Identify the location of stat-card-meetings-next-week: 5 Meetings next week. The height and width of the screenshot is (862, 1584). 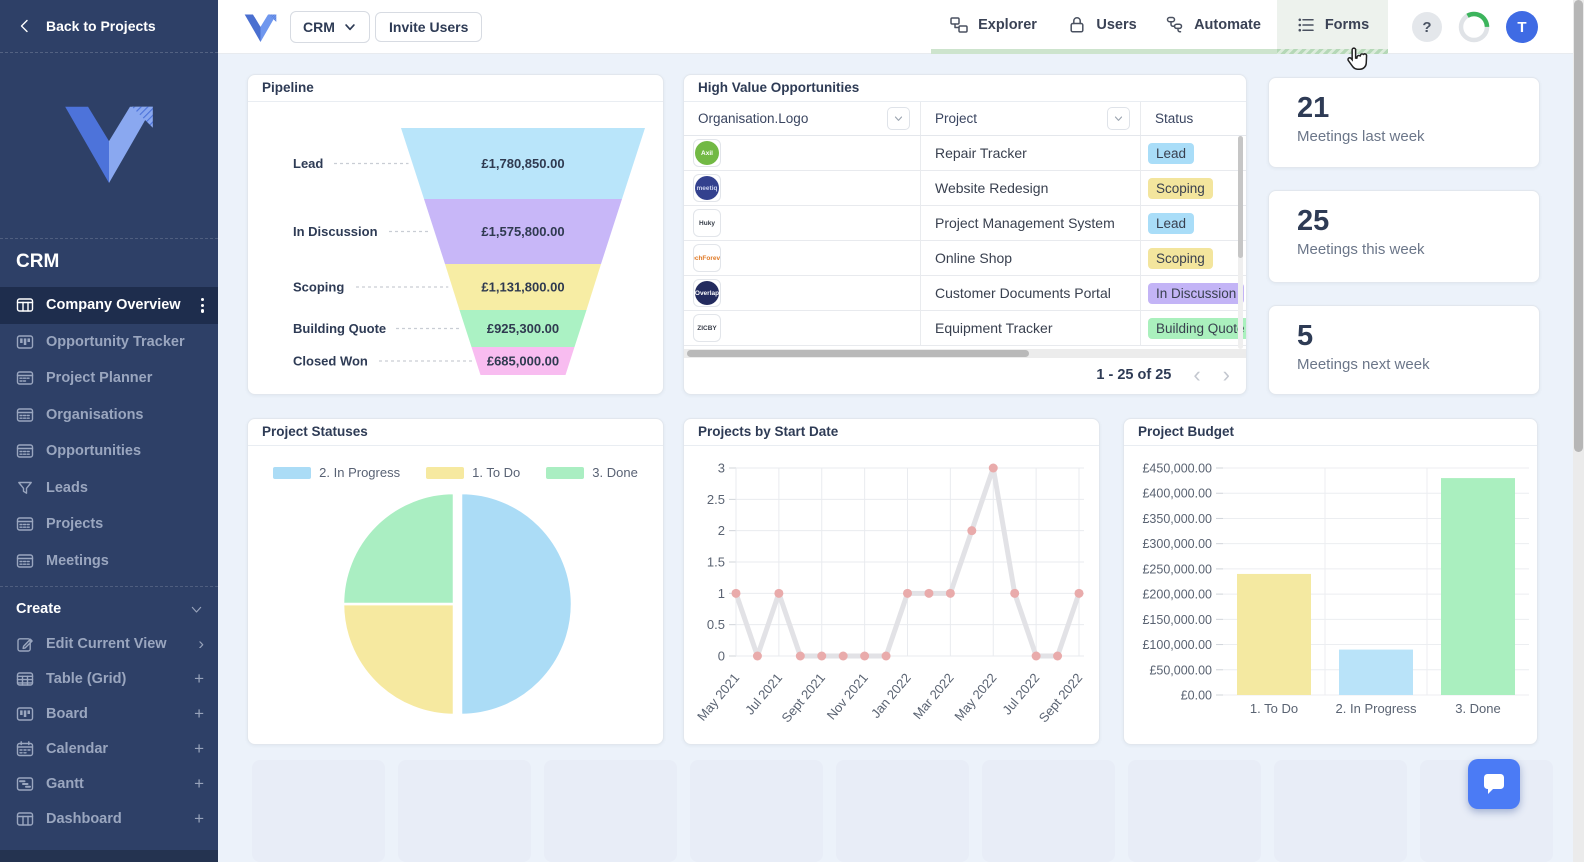
(1404, 350).